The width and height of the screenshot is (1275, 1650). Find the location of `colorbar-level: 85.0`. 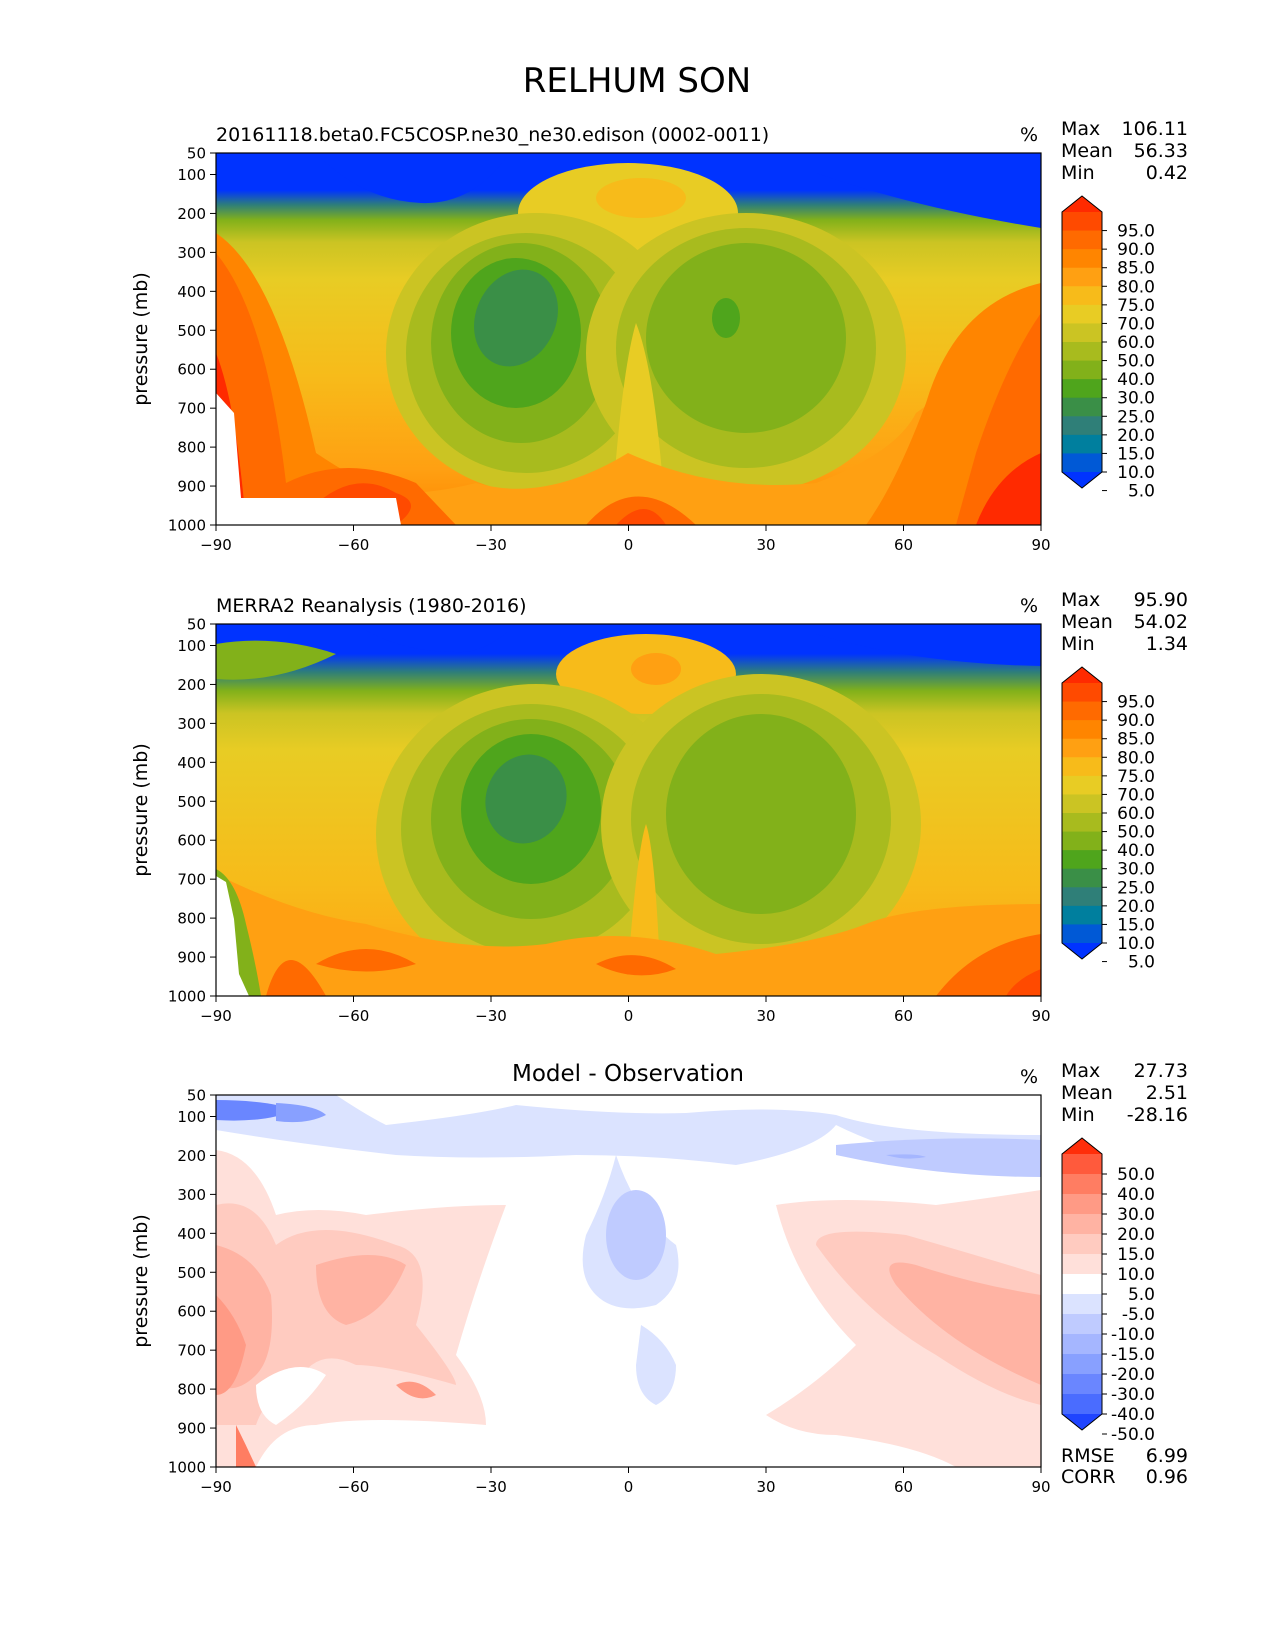

colorbar-level: 85.0 is located at coordinates (1136, 740).